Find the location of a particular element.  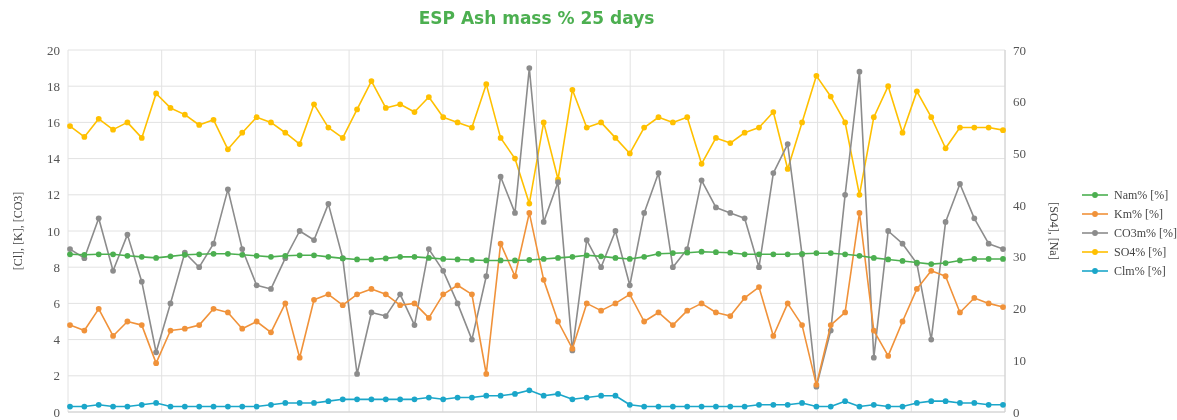

y-tick-label: 14 is located at coordinates (54, 159).